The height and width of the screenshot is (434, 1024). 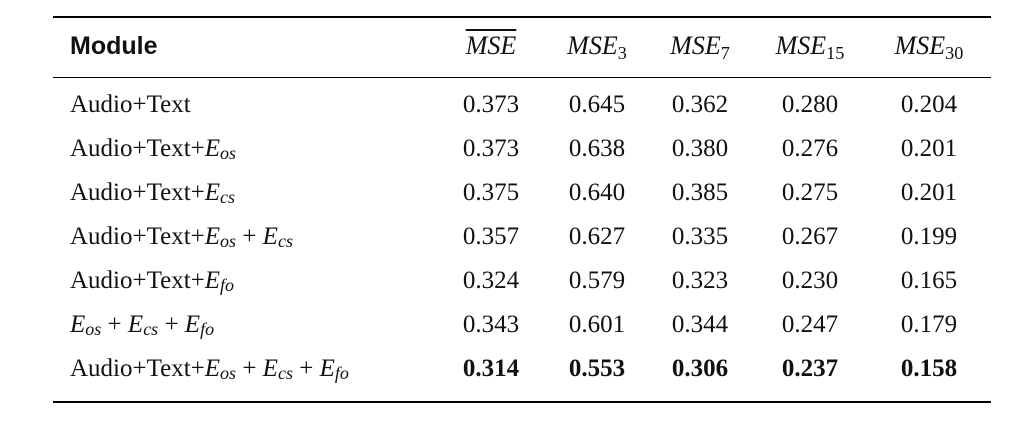 What do you see at coordinates (810, 192) in the screenshot?
I see `value-cell: 0.275` at bounding box center [810, 192].